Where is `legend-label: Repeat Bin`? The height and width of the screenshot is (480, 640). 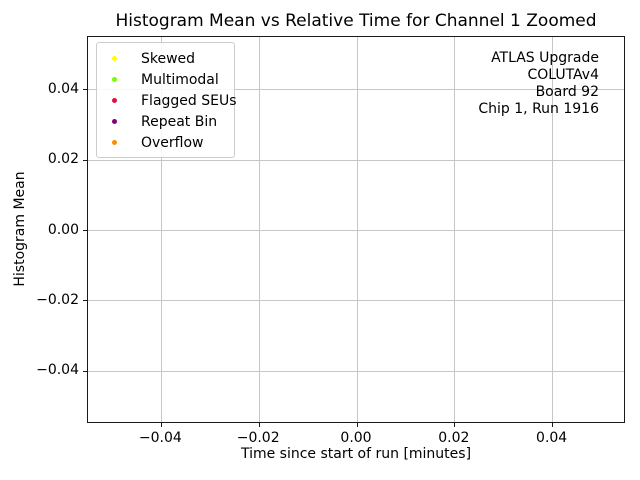 legend-label: Repeat Bin is located at coordinates (179, 121).